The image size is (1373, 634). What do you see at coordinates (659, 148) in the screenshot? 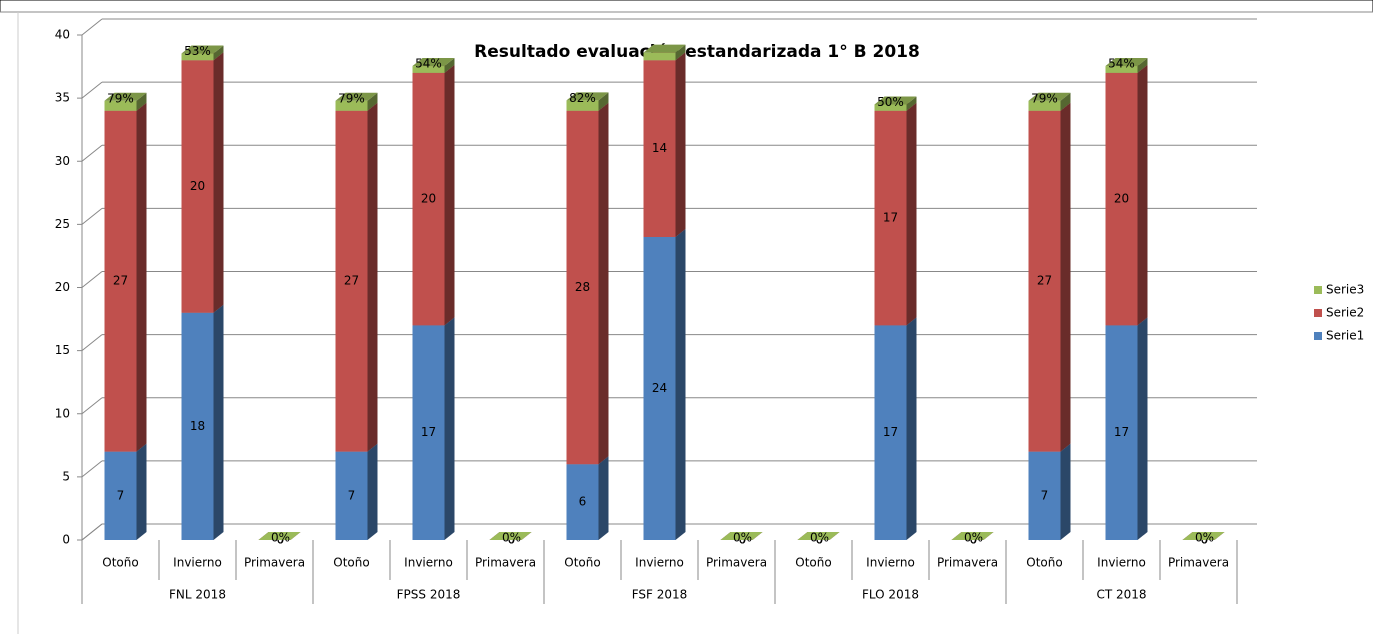
I see `data-label: 14` at bounding box center [659, 148].